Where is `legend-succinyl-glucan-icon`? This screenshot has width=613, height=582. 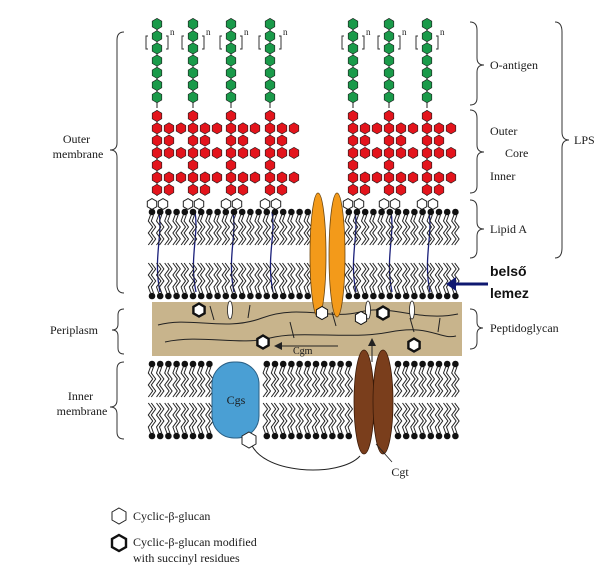
legend-succinyl-glucan-icon is located at coordinates (119, 543).